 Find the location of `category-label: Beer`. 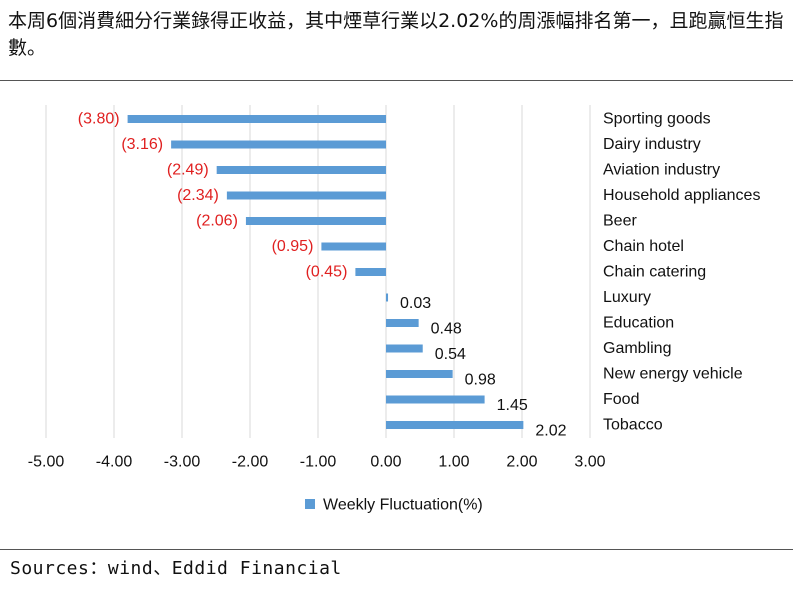

category-label: Beer is located at coordinates (620, 221).